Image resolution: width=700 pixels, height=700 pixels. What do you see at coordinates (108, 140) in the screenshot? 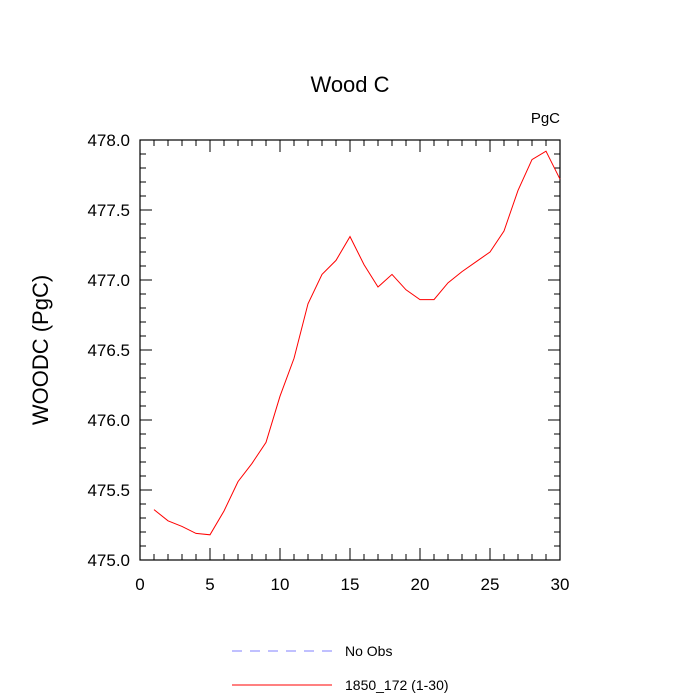
I see `y-tick-label: 478.0` at bounding box center [108, 140].